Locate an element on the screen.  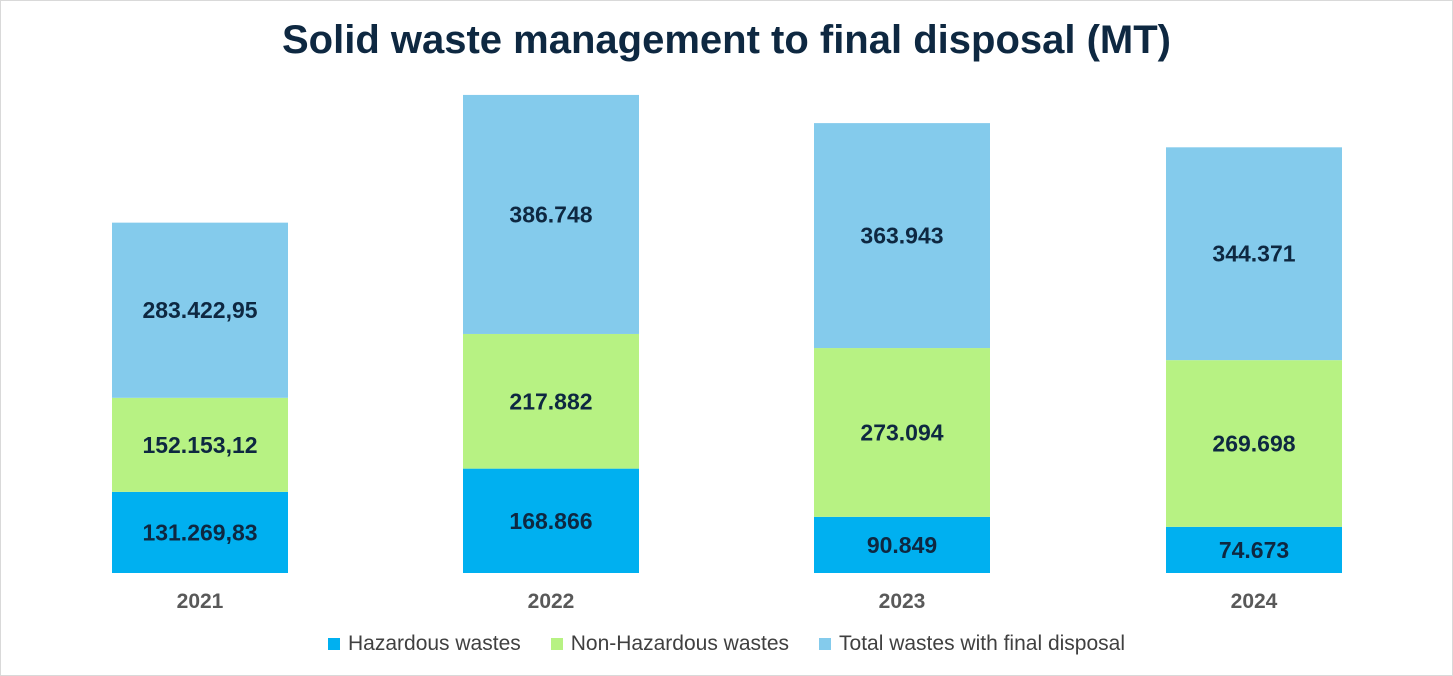
x-axis-ticks: 2021 2022 2023 2024 is located at coordinates (727, 601).